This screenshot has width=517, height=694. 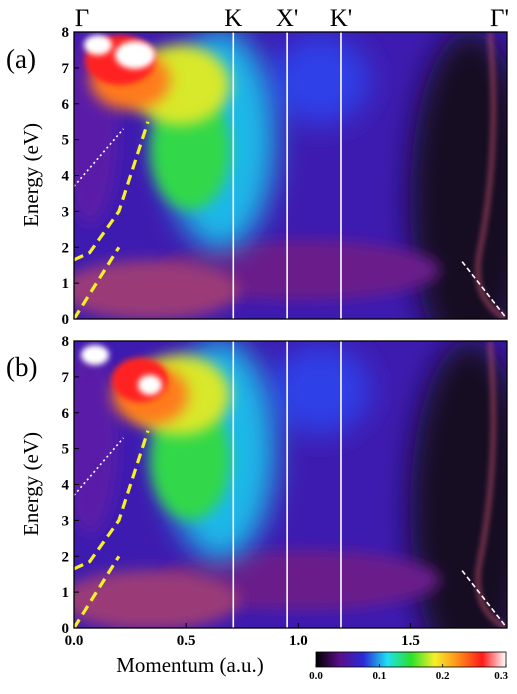 What do you see at coordinates (66, 141) in the screenshot?
I see `y-tick-label-a-5: 5` at bounding box center [66, 141].